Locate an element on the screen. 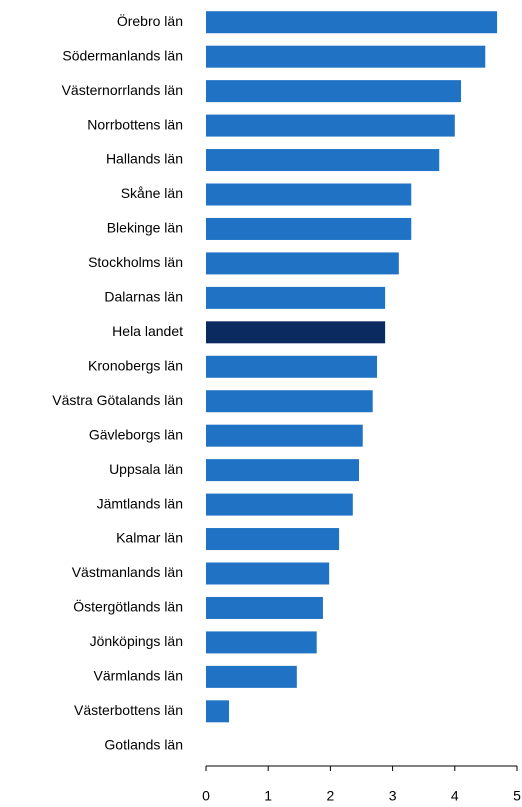 The image size is (522, 807). y-tick-label: Örebro län is located at coordinates (150, 20).